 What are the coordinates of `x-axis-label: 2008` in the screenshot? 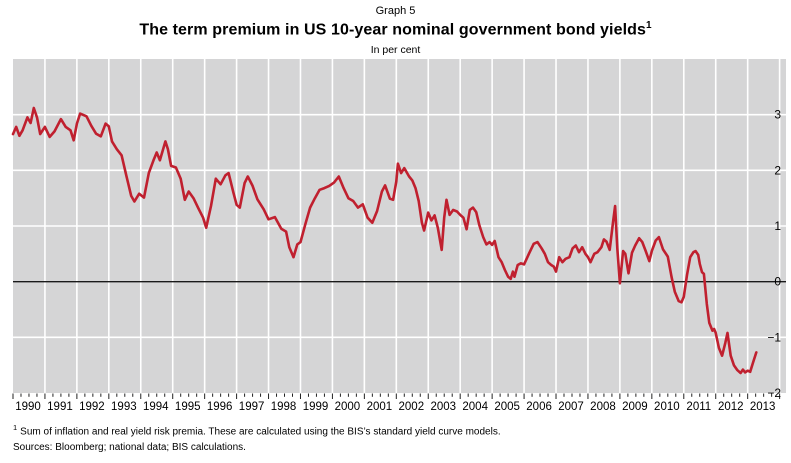 It's located at (603, 407).